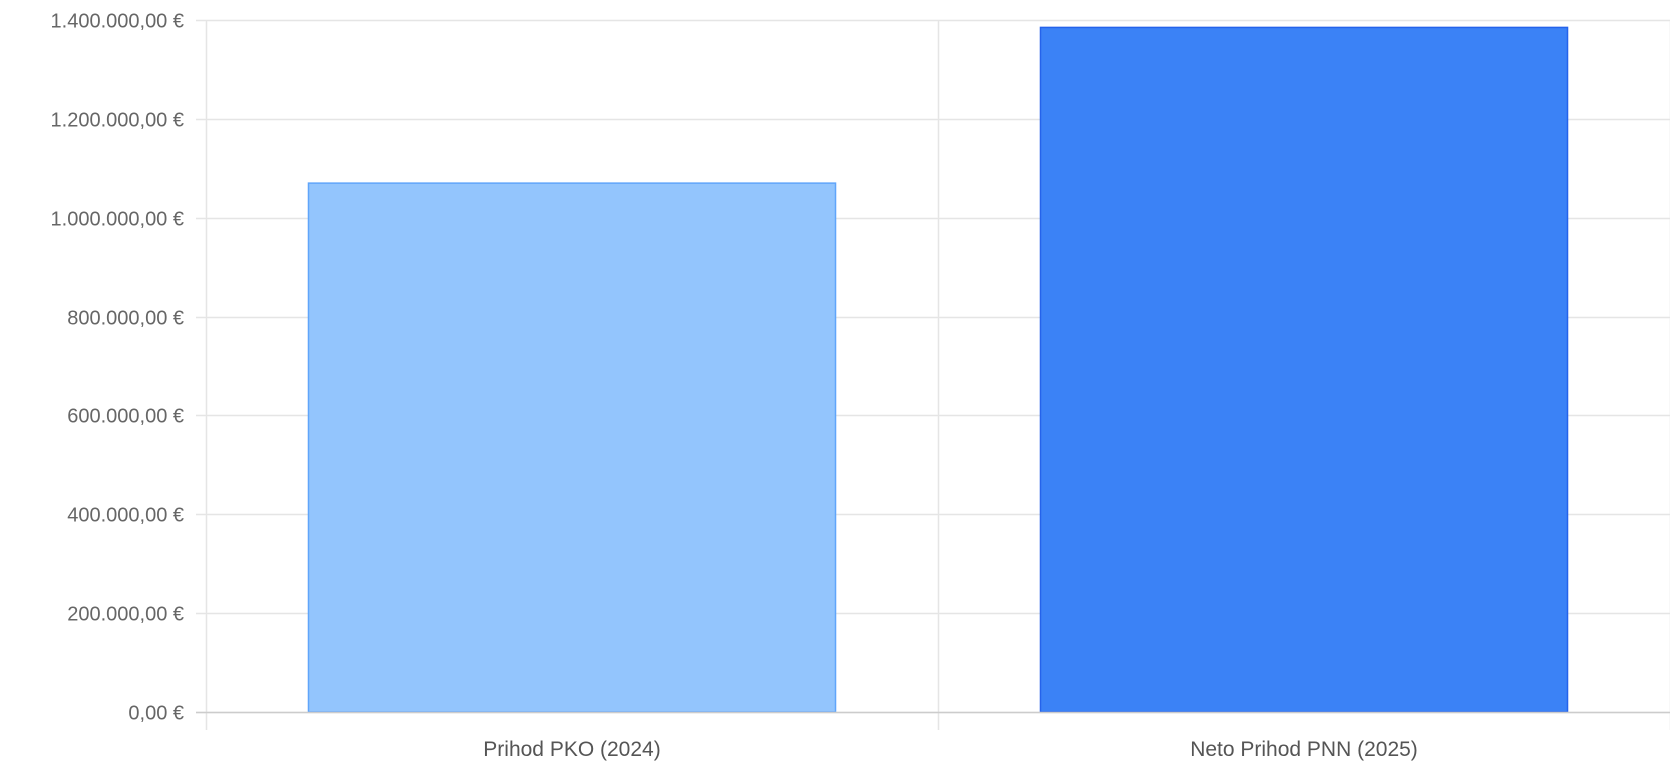 The image size is (1670, 763). I want to click on x-category-label: Neto Prihod PNN (2025), so click(1304, 749).